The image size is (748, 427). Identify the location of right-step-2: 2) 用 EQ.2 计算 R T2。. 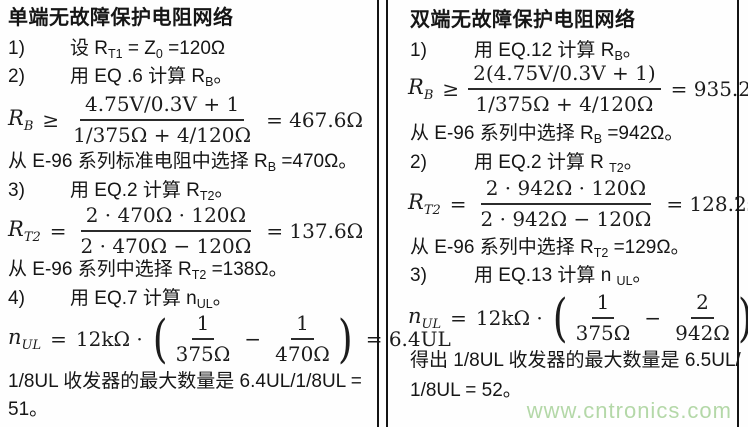
(526, 165).